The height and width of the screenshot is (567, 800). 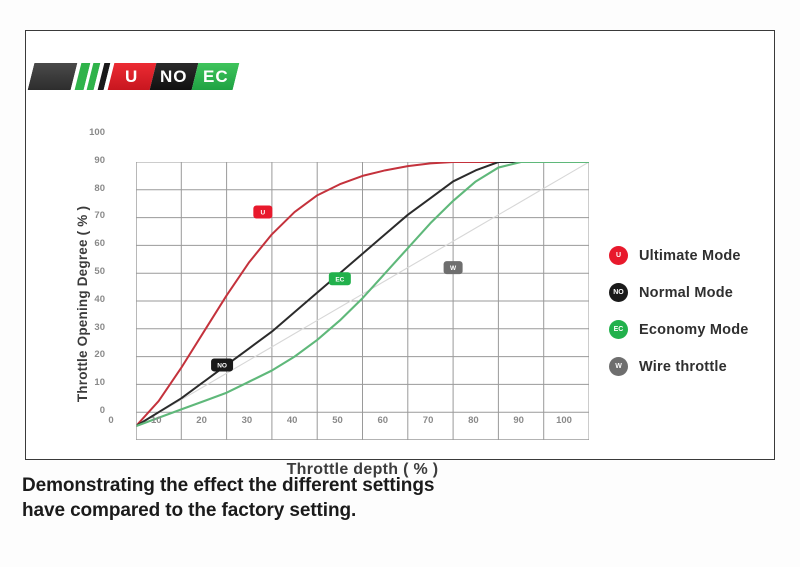 What do you see at coordinates (683, 366) in the screenshot?
I see `legend-item-label: Wire throttle` at bounding box center [683, 366].